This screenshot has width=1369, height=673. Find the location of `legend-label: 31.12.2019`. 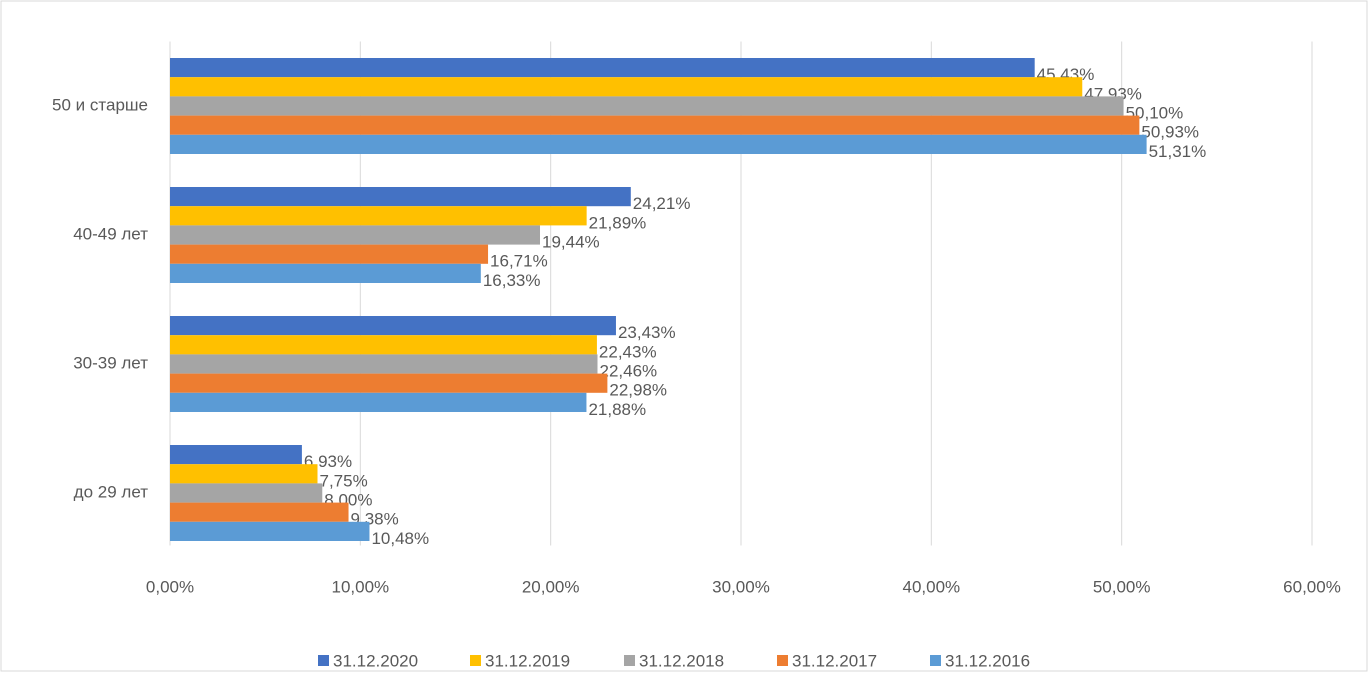

legend-label: 31.12.2019 is located at coordinates (527, 660).